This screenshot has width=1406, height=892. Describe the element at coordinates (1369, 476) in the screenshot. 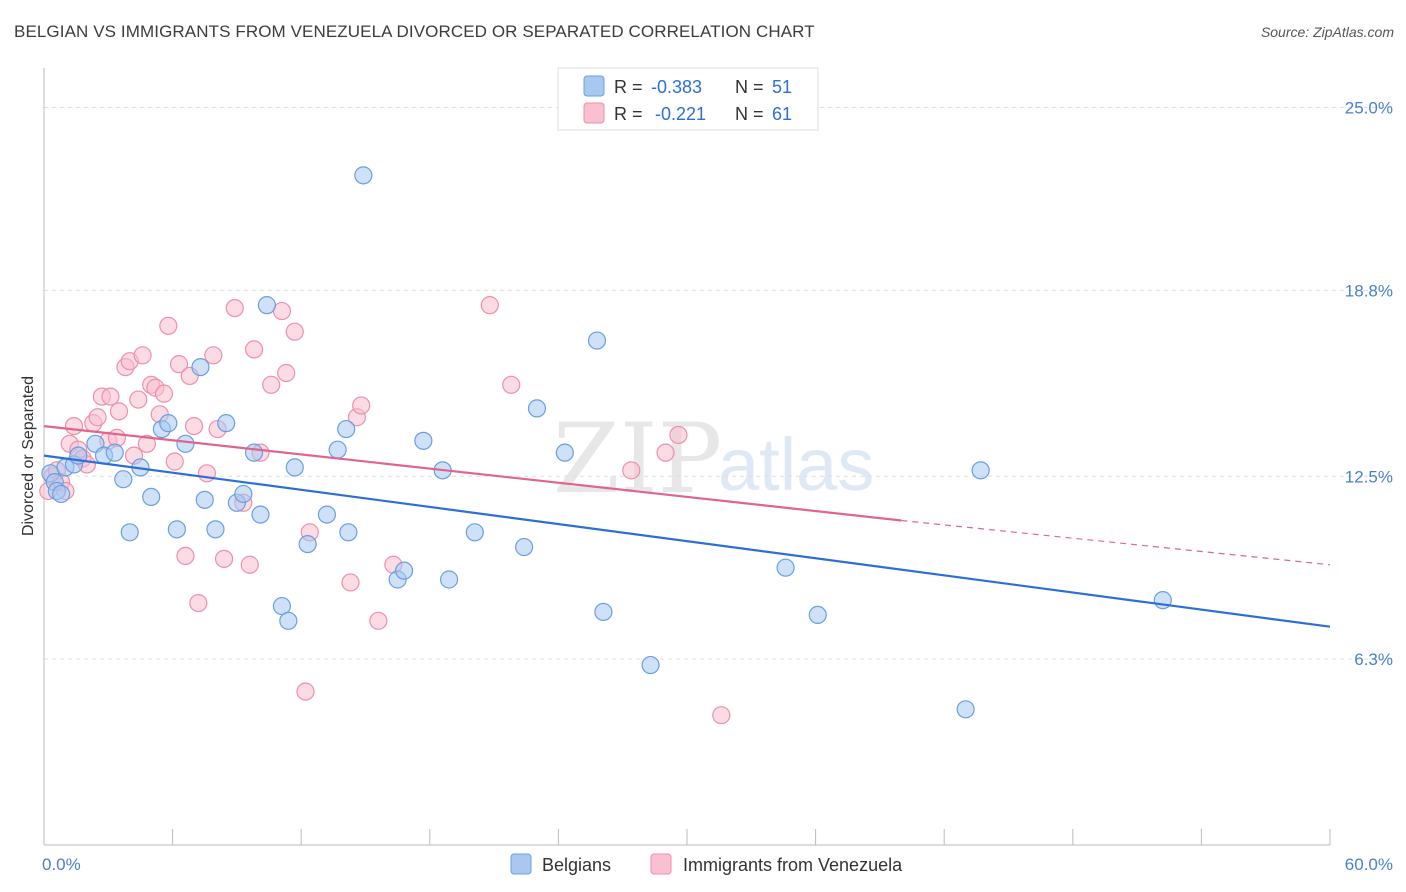

I see `y-tick-label: 12.5%` at that location.